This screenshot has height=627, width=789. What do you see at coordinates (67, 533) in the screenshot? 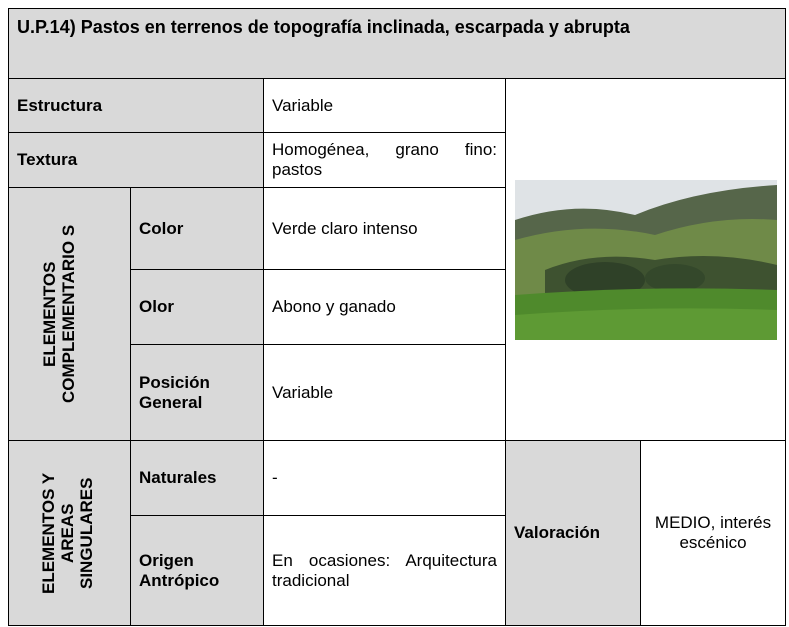
I see `group-text: ELEMENTOS Y AREAS SINGULARES` at bounding box center [67, 533].